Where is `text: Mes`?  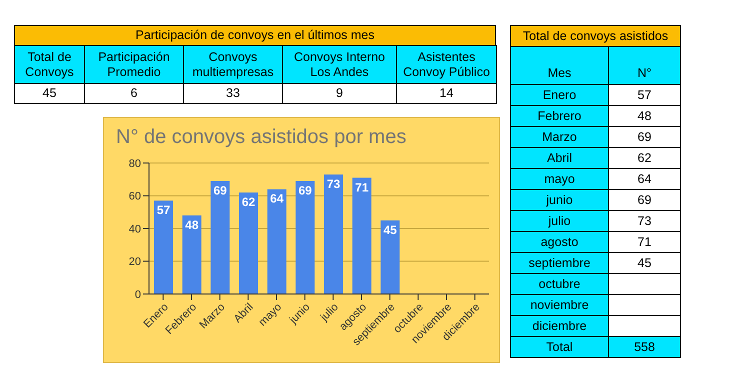 text: Mes is located at coordinates (559, 65).